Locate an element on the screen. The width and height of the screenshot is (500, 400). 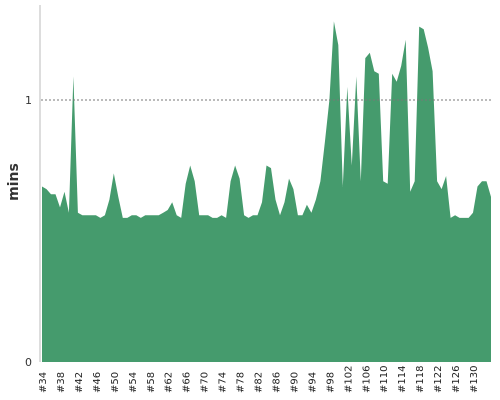
y-tick-label: 0 is located at coordinates (28, 362).